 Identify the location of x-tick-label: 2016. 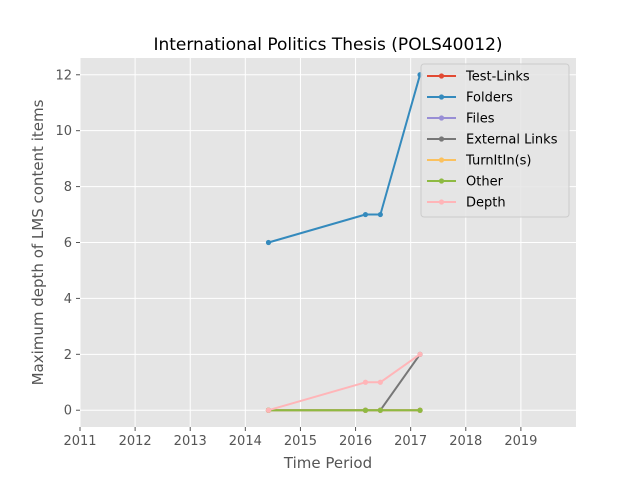
(355, 441).